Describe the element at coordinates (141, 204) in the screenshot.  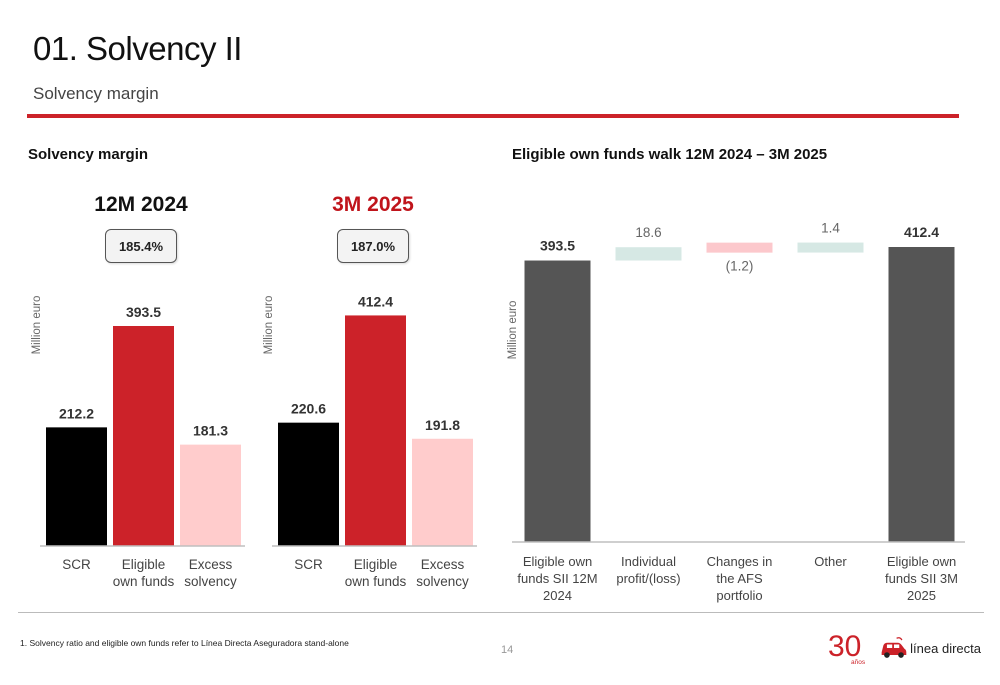
I see `period-label-12m-2024: 12M 2024` at that location.